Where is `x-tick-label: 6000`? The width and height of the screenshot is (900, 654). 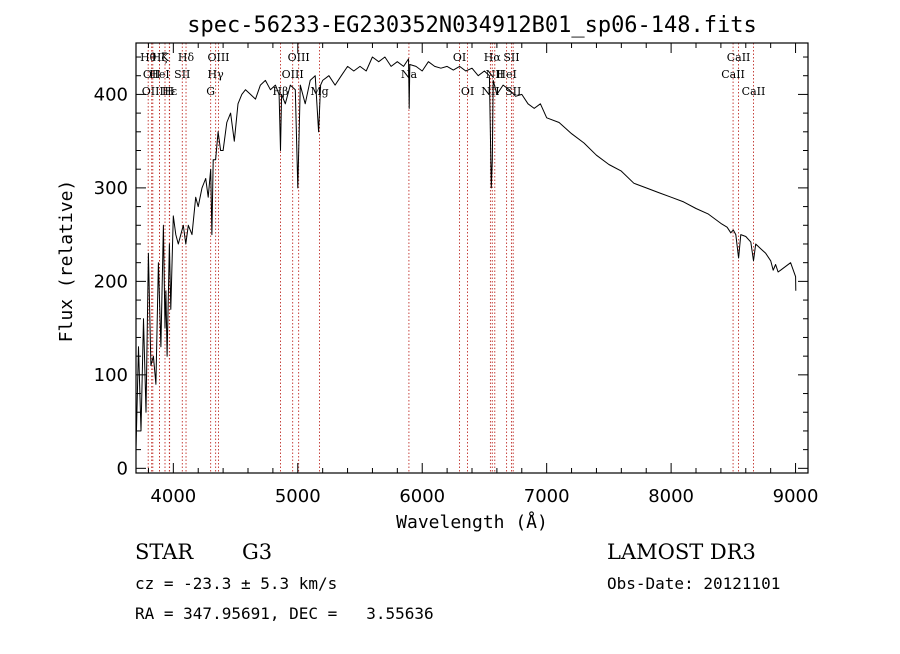 x-tick-label: 6000 is located at coordinates (422, 496).